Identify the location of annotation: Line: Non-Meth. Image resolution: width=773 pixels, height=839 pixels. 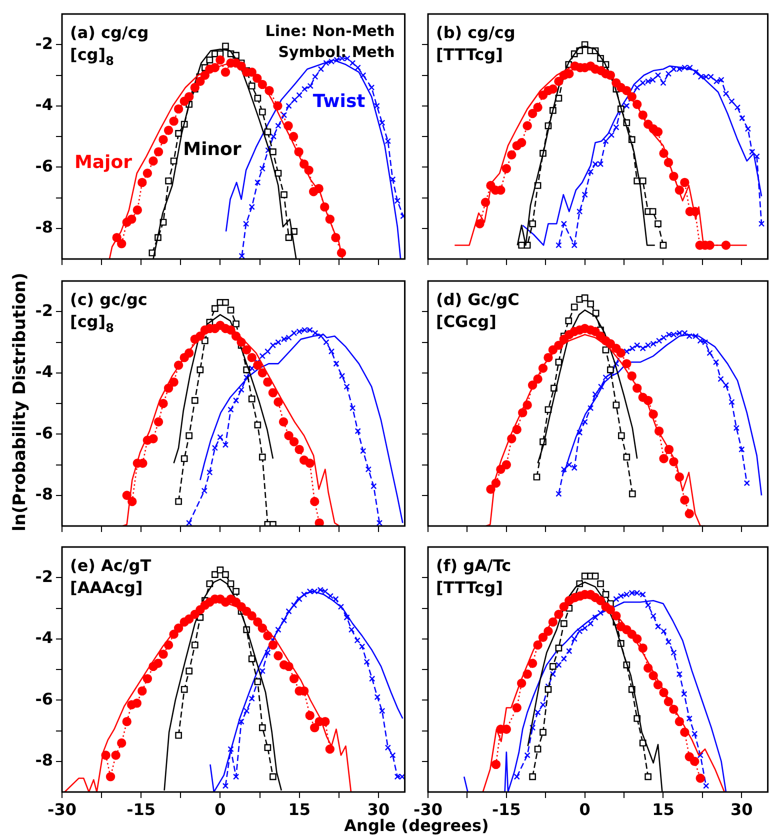
(330, 31).